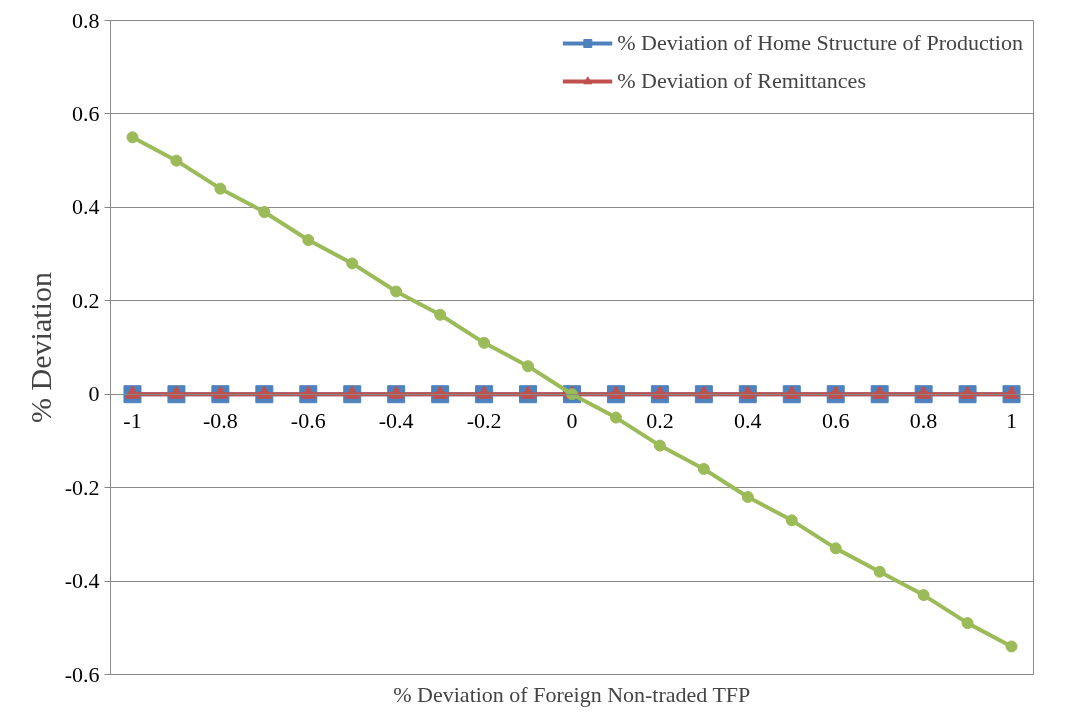  Describe the element at coordinates (308, 421) in the screenshot. I see `x-tick-label: -0.6` at that location.